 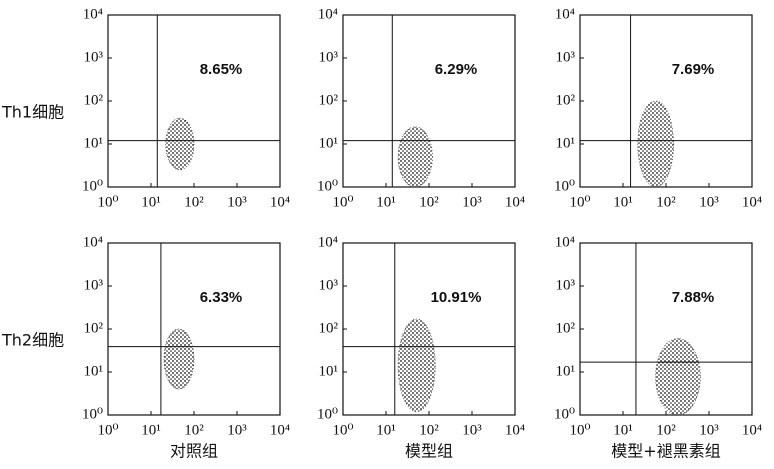 I want to click on quadrant-percent: 7.88%, so click(x=693, y=297).